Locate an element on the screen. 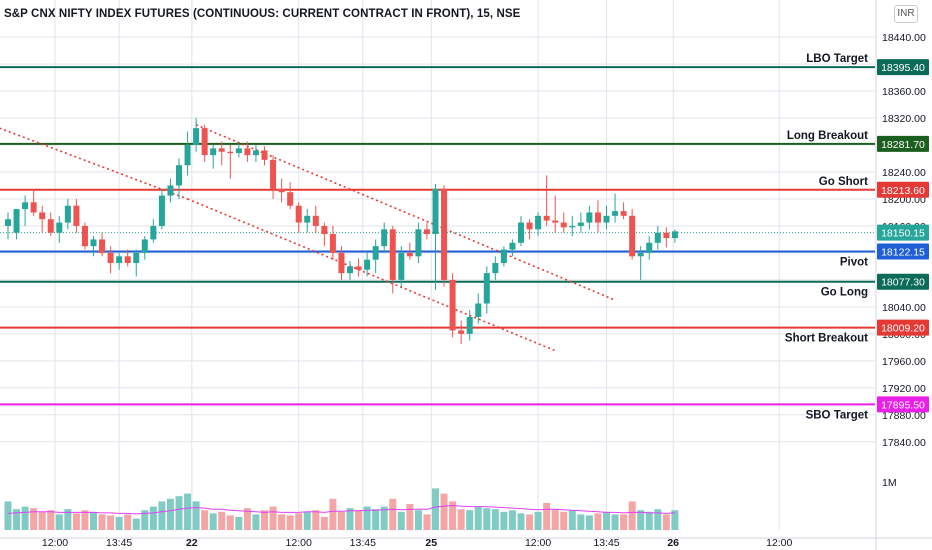 This screenshot has height=550, width=932. y-tick-label: 18040.00 is located at coordinates (904, 308).